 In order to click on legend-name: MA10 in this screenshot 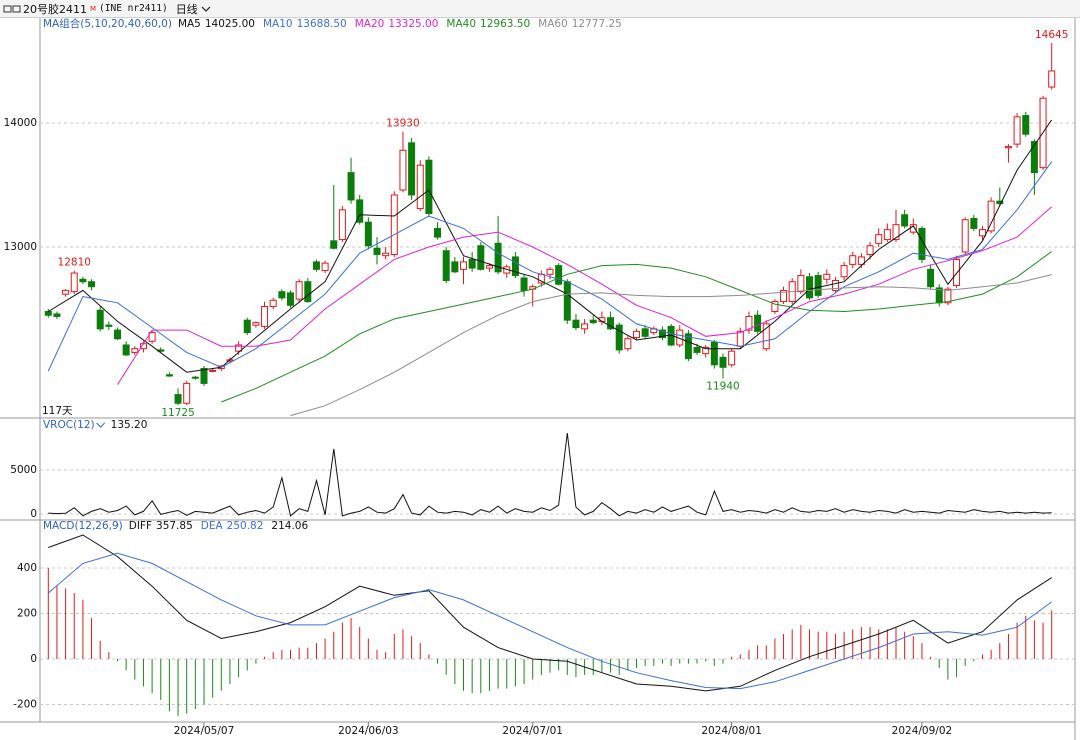, I will do `click(278, 24)`.